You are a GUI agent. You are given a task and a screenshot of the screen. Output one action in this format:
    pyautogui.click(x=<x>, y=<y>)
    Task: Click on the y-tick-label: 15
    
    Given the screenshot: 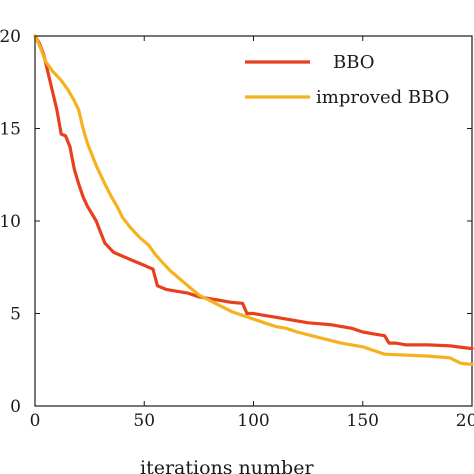 What is the action you would take?
    pyautogui.click(x=10, y=130)
    